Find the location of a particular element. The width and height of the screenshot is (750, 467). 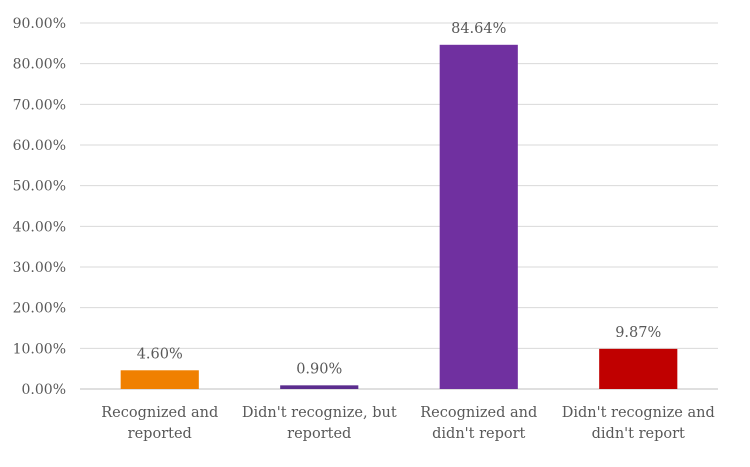

data-label: 9.87% is located at coordinates (638, 333).